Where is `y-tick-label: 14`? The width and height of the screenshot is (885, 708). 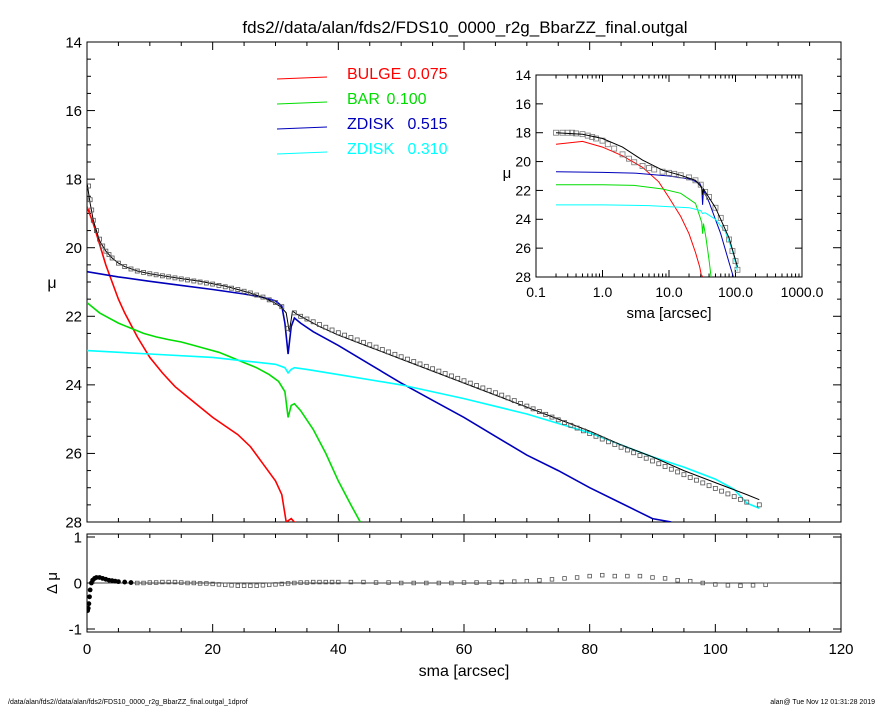 y-tick-label: 14 is located at coordinates (523, 75).